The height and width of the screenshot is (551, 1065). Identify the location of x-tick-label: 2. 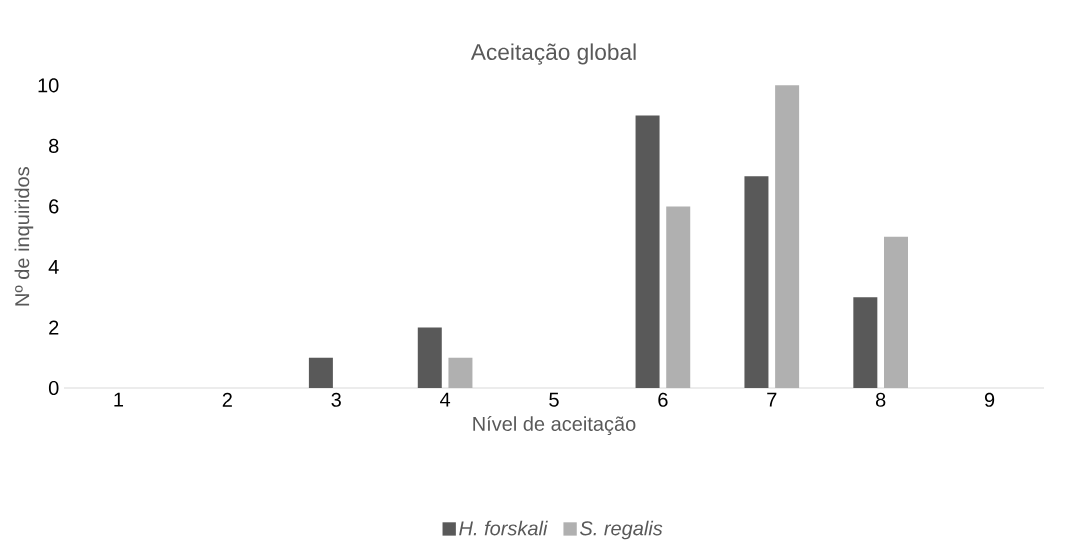
(227, 399).